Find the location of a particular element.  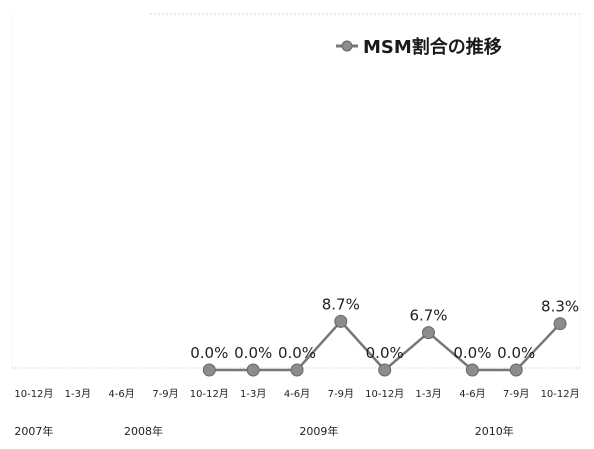

data-label: 8.7% is located at coordinates (341, 304).